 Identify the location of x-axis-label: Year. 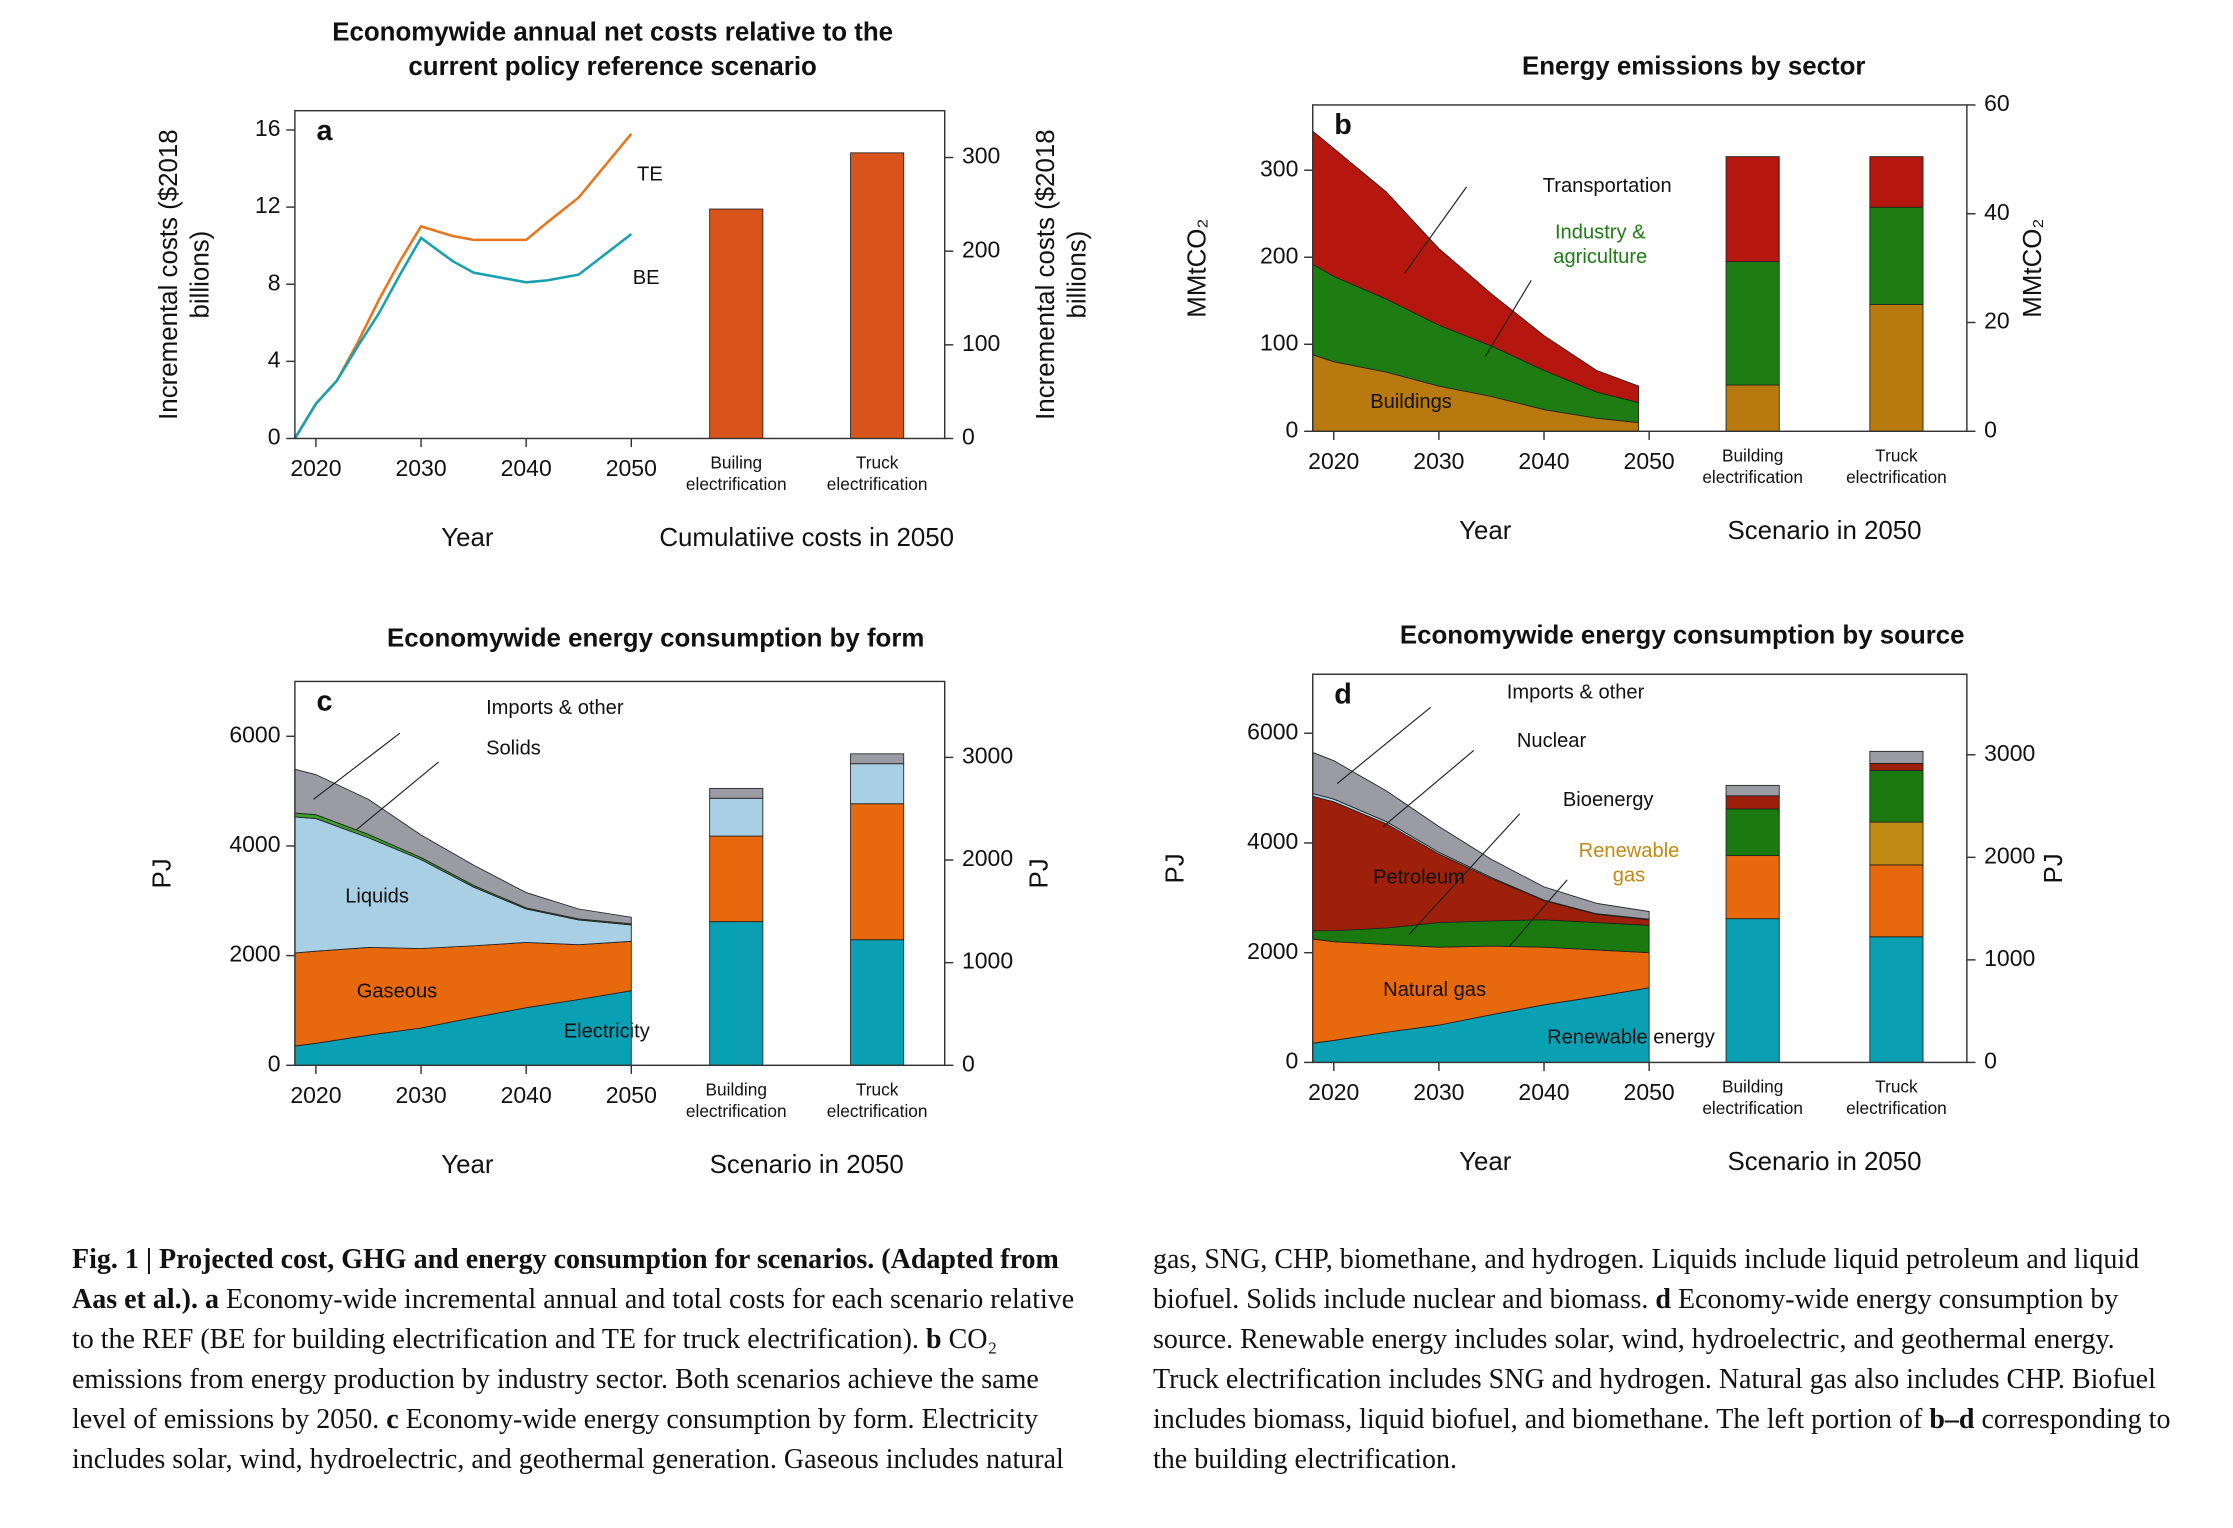
(1485, 531).